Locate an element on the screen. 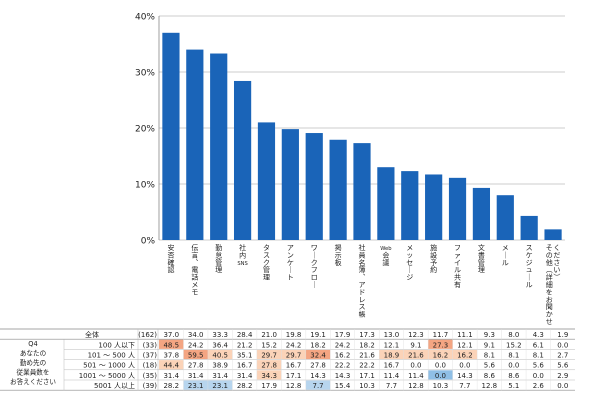 The width and height of the screenshot is (590, 404). table-value: 5.6 is located at coordinates (490, 366).